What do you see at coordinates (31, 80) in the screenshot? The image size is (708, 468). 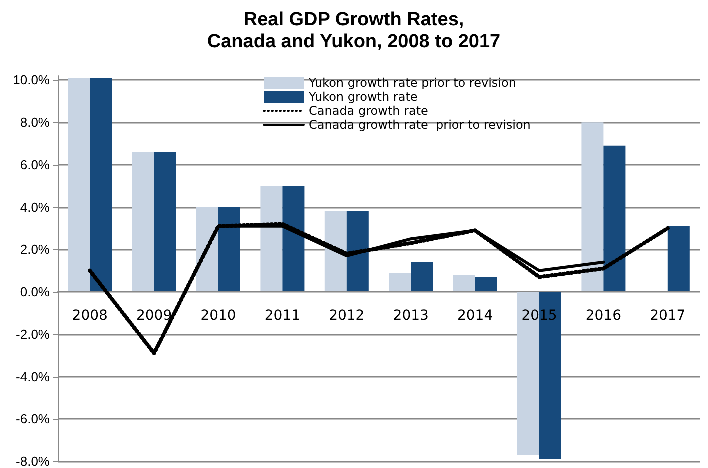 I see `y-tick-label: 10.0%` at bounding box center [31, 80].